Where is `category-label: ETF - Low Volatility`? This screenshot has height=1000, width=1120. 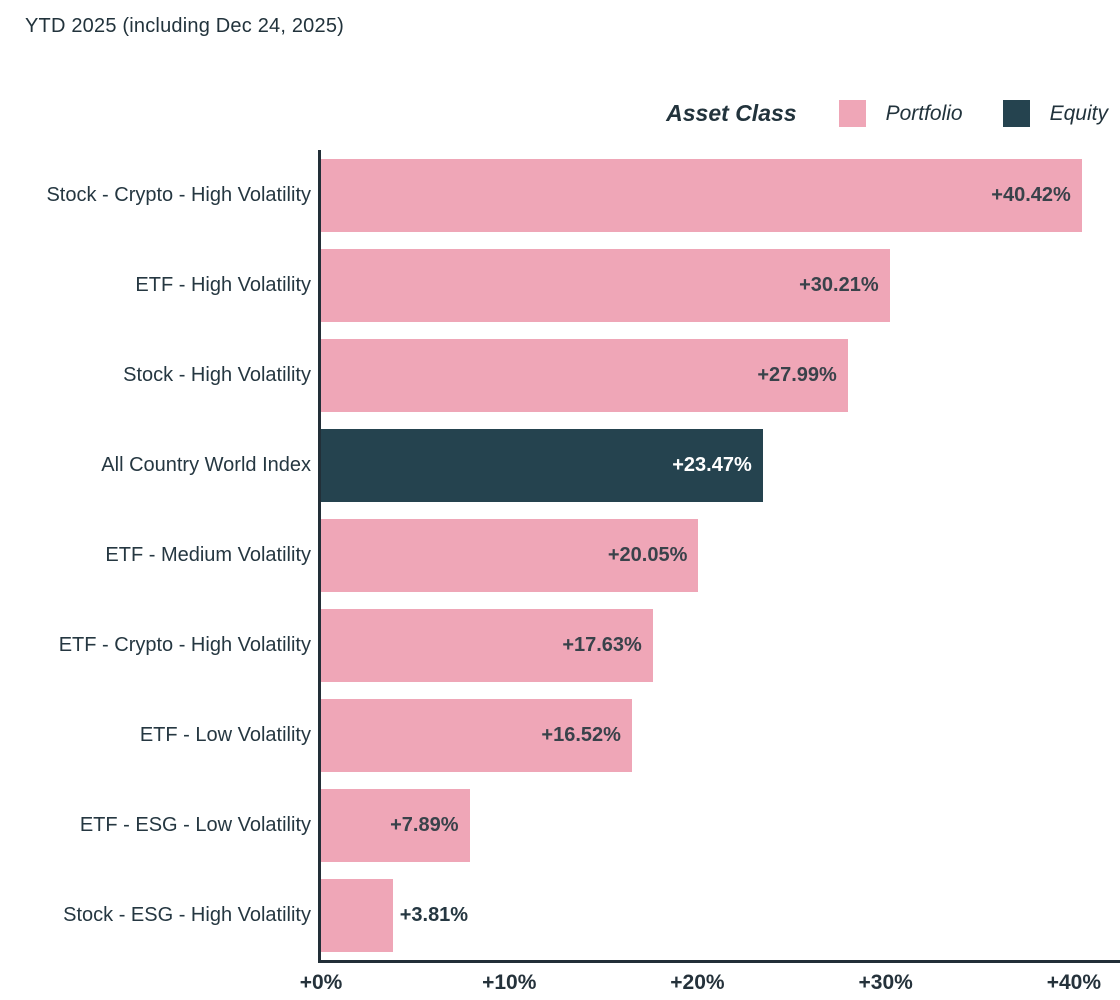 category-label: ETF - Low Volatility is located at coordinates (225, 734).